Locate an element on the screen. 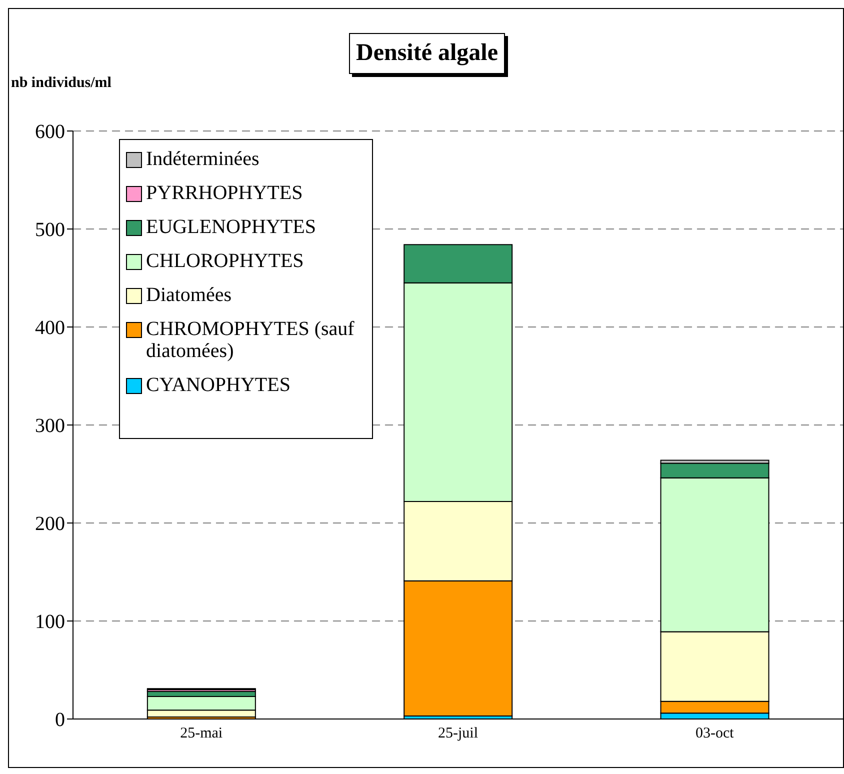 The image size is (844, 774). y-tick-label: 600 is located at coordinates (50, 132).